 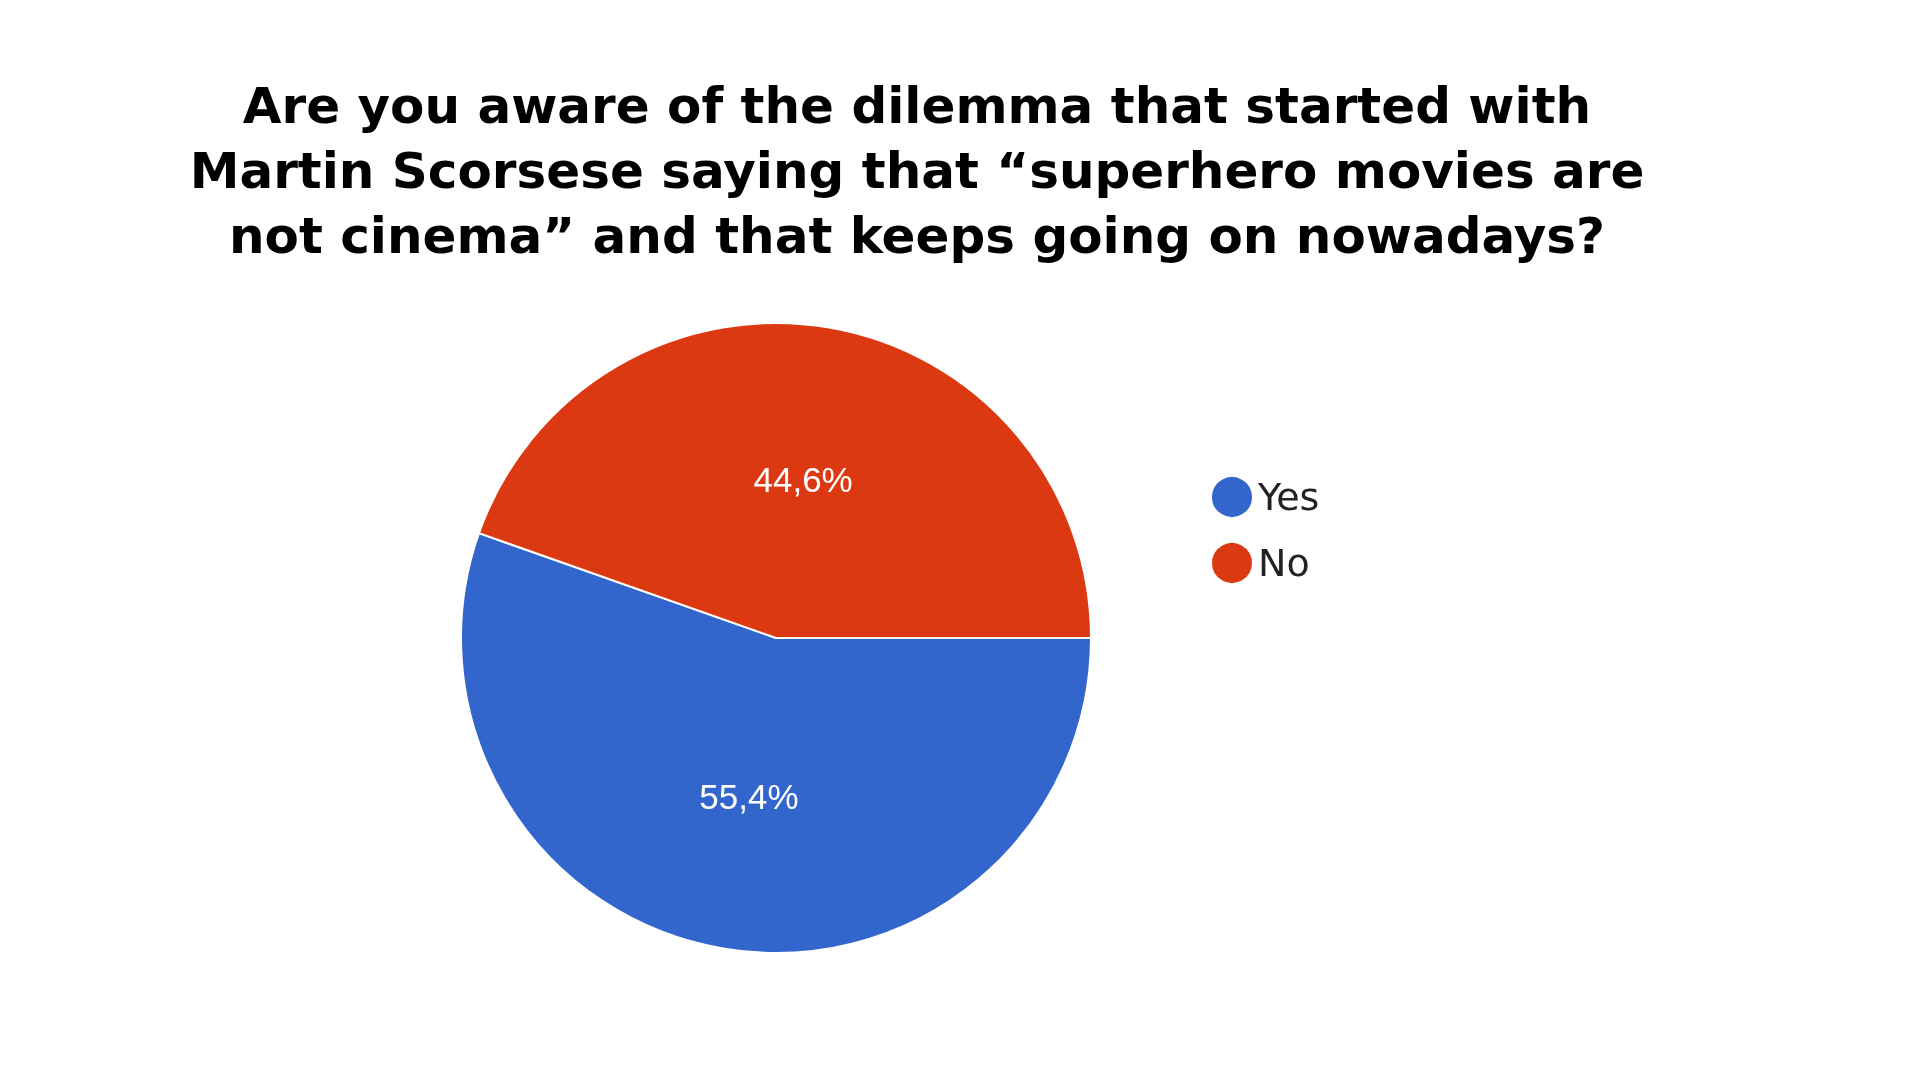 I want to click on chart-title: Are you aware of the dilemma that started with Martin Scorsese saying that “superhero movies are not cinema” and that keeps going on nowadays?, so click(x=917, y=170).